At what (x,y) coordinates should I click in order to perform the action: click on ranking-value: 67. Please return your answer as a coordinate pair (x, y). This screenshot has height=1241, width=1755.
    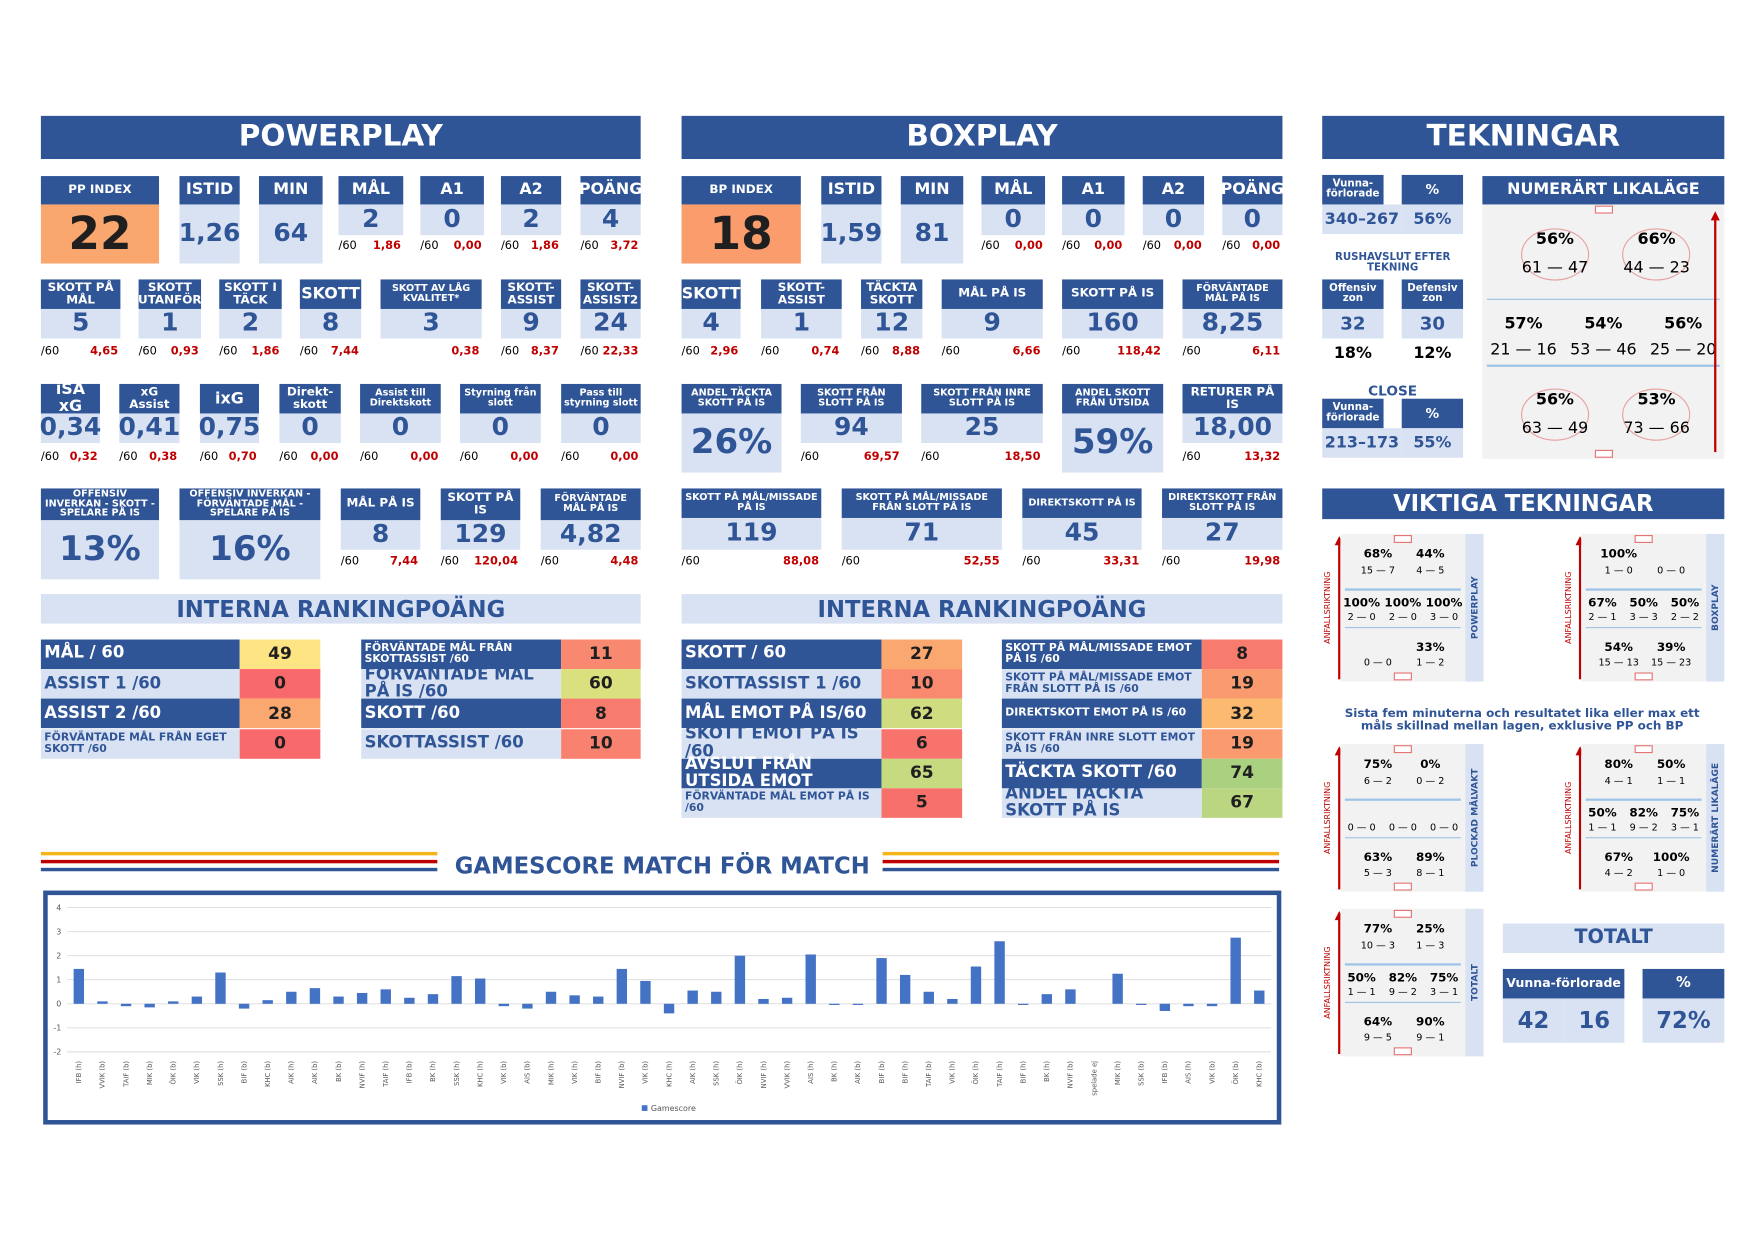
    Looking at the image, I should click on (1242, 803).